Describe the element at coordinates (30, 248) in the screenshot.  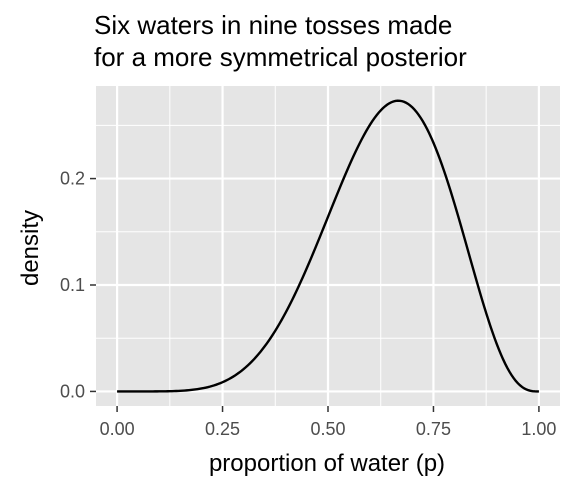
I see `y-axis-title: density` at that location.